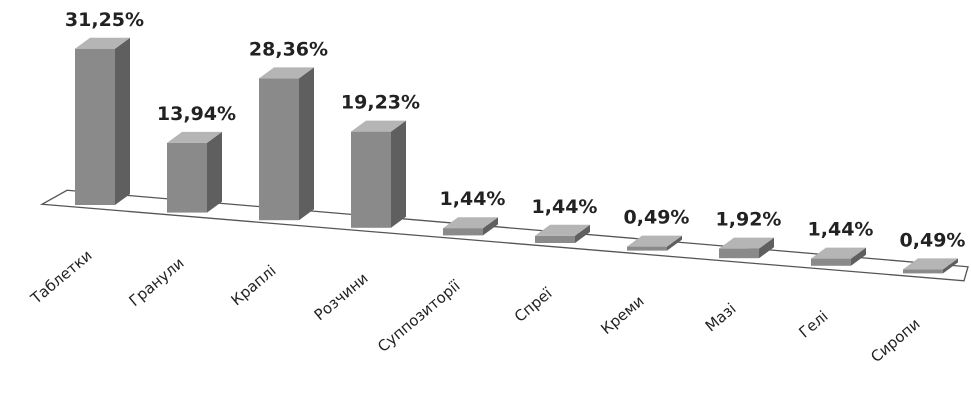 The height and width of the screenshot is (394, 971). What do you see at coordinates (419, 316) in the screenshot?
I see `category-label: Суппозиторії` at bounding box center [419, 316].